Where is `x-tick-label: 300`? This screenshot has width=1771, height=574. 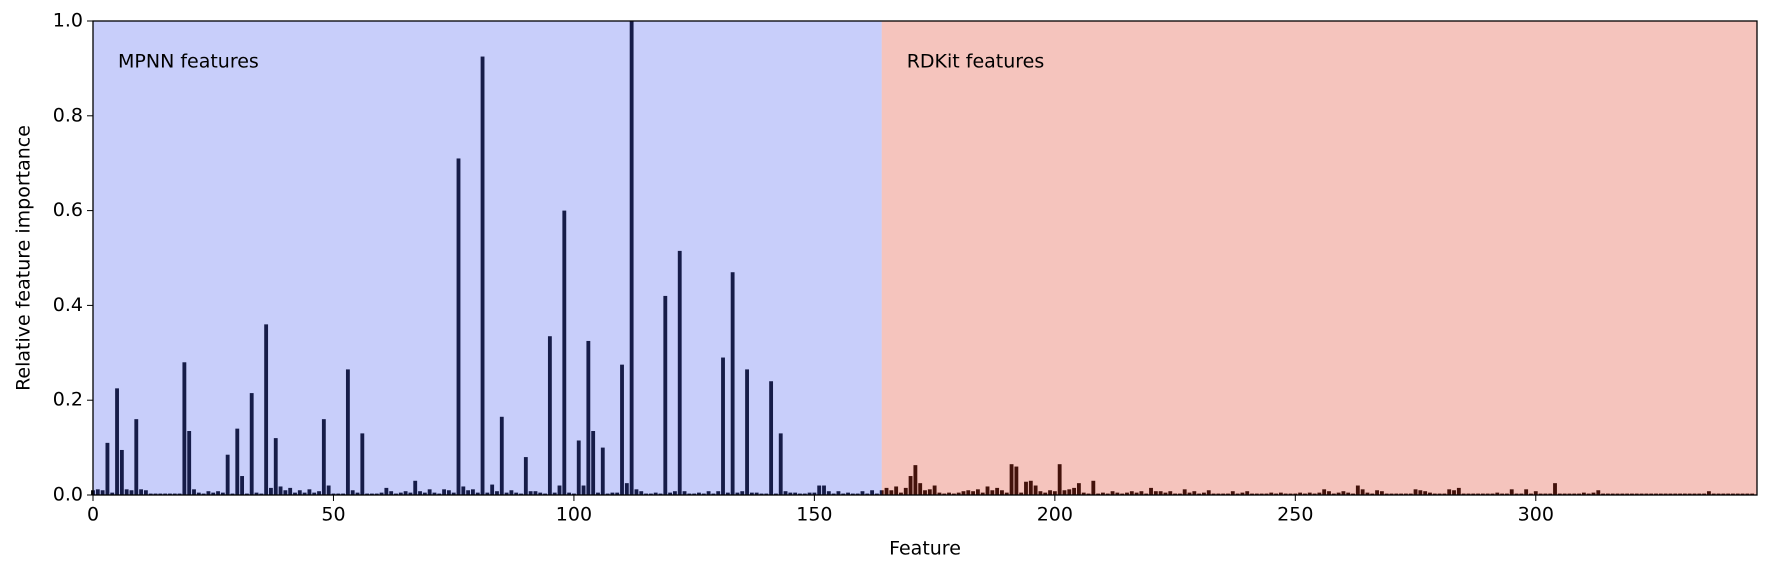
x-tick-label: 300 is located at coordinates (1536, 515).